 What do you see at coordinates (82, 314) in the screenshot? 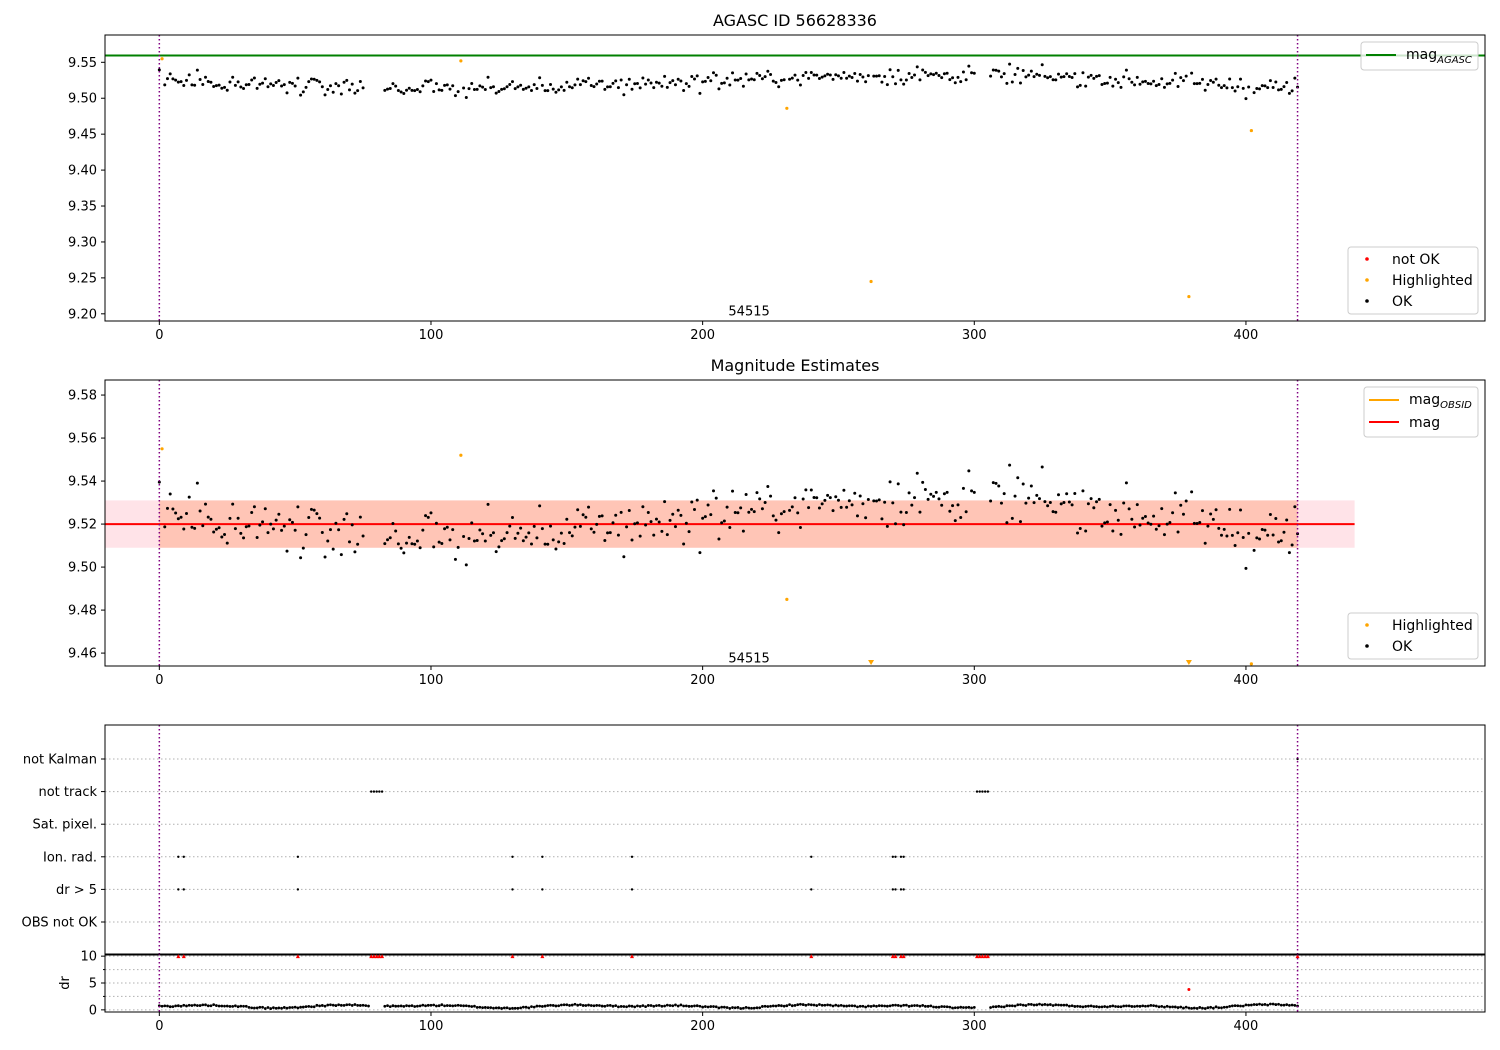
I see `agasc-y-tick-label-9.2: 9.20` at bounding box center [82, 314].